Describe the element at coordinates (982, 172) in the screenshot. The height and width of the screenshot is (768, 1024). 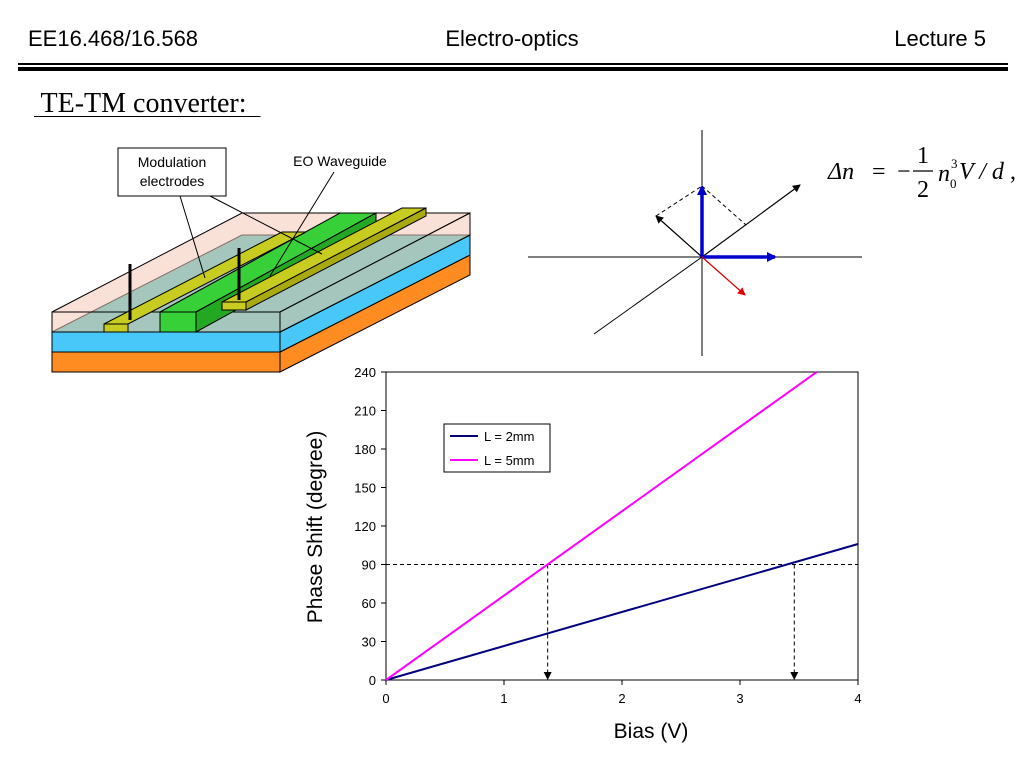
I see `eq-rest: V / d` at that location.